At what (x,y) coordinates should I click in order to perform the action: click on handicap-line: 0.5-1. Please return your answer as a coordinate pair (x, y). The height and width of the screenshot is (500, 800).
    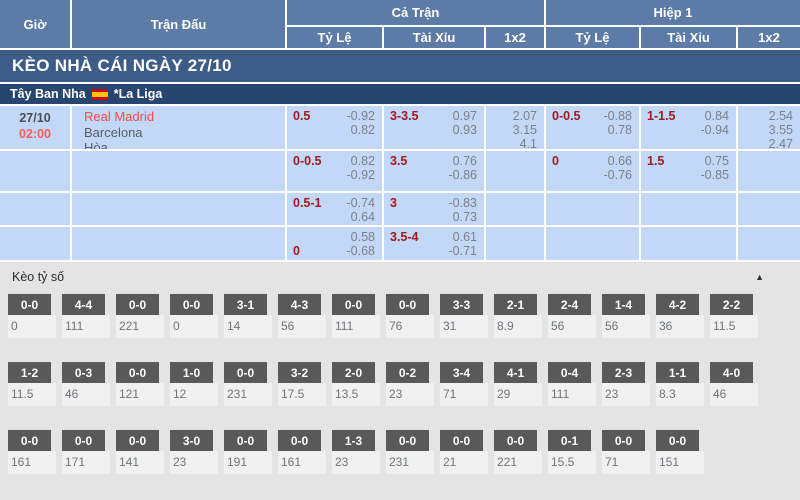
    Looking at the image, I should click on (307, 203).